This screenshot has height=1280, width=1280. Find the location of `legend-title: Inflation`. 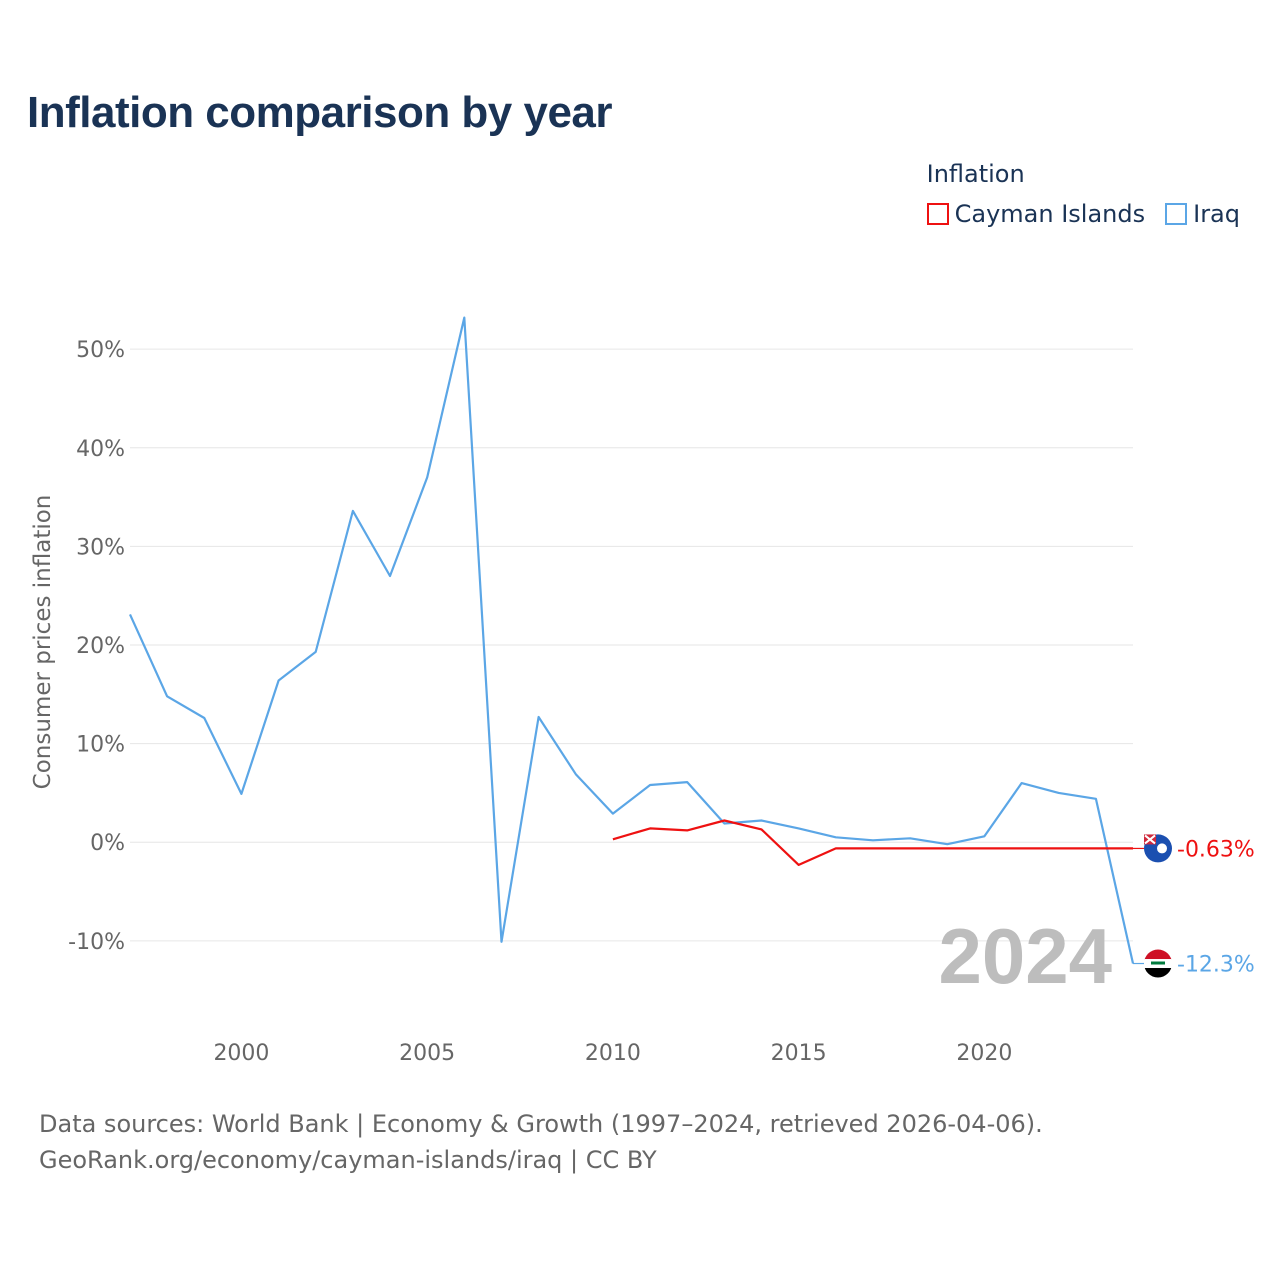

legend-title: Inflation is located at coordinates (975, 174).